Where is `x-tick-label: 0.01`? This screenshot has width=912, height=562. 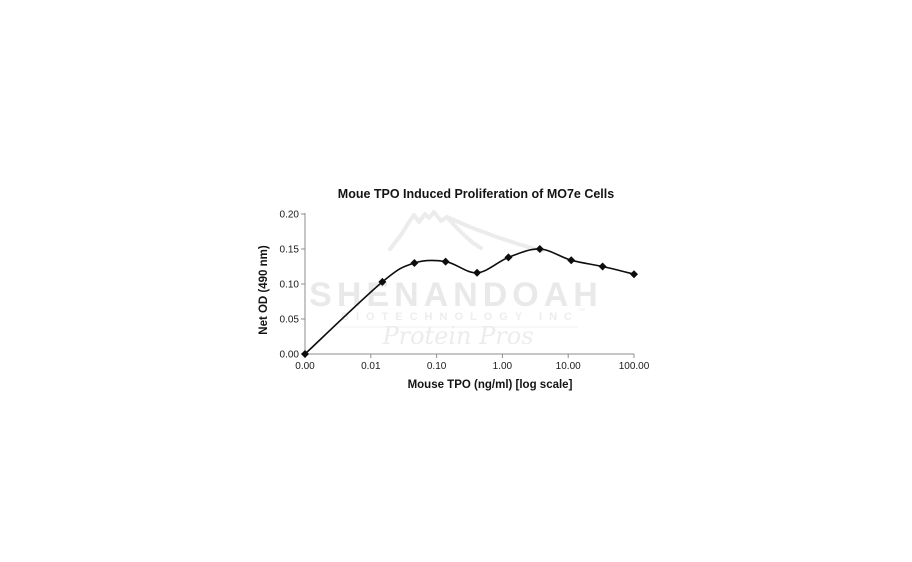 x-tick-label: 0.01 is located at coordinates (371, 366).